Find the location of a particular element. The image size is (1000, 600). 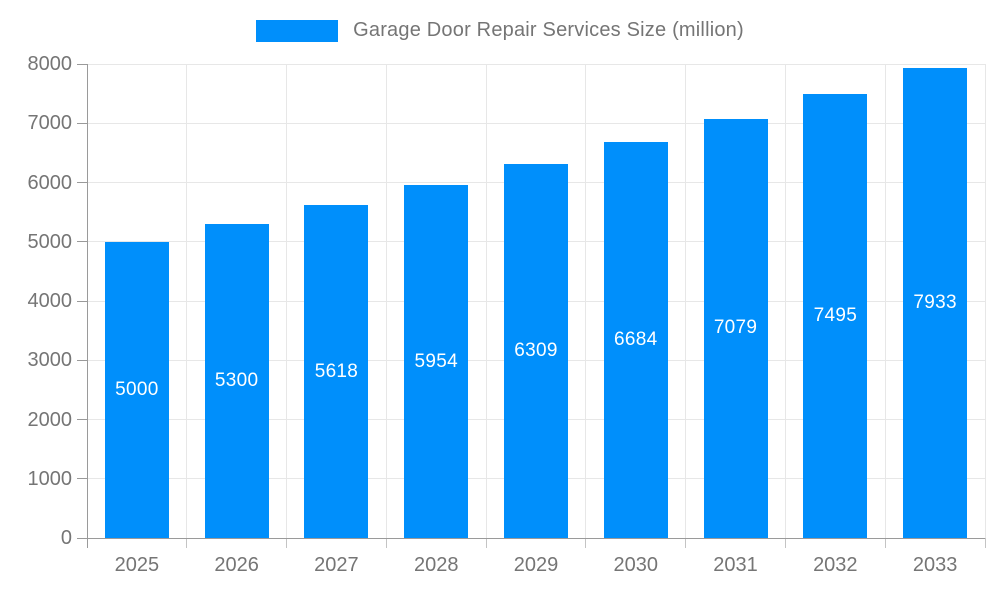

legend-swatch is located at coordinates (297, 30).